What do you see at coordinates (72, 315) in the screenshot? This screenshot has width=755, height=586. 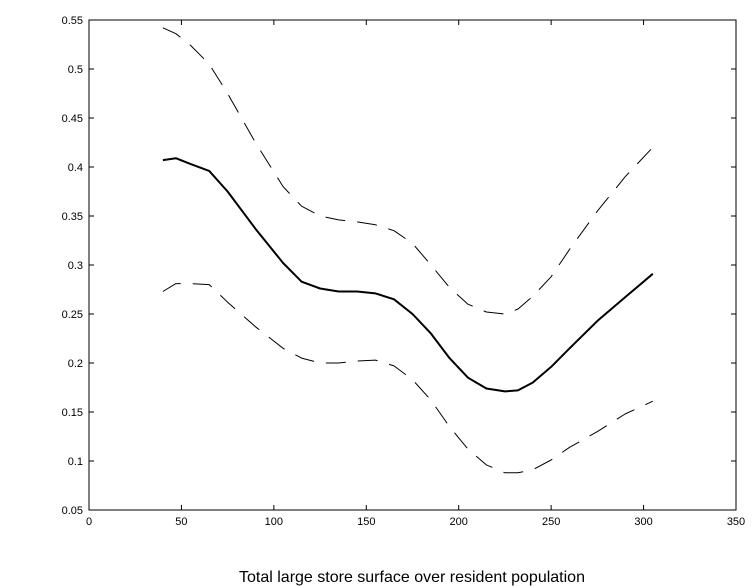 I see `y-tick-label: 0.25` at bounding box center [72, 315].